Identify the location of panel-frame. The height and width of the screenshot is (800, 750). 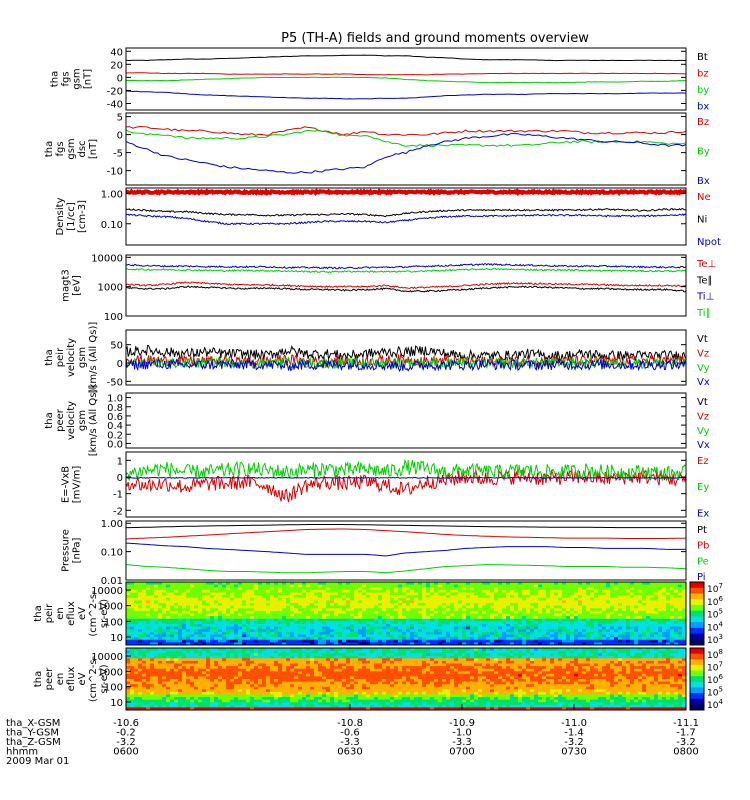
(406, 357).